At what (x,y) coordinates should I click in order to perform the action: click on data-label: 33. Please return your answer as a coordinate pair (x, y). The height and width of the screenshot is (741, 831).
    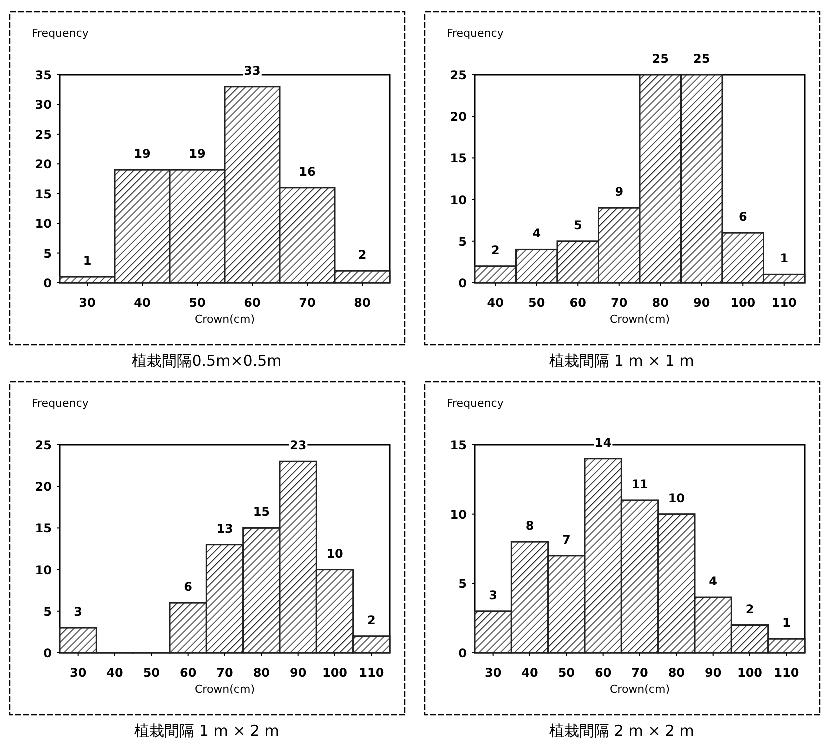
    Looking at the image, I should click on (252, 71).